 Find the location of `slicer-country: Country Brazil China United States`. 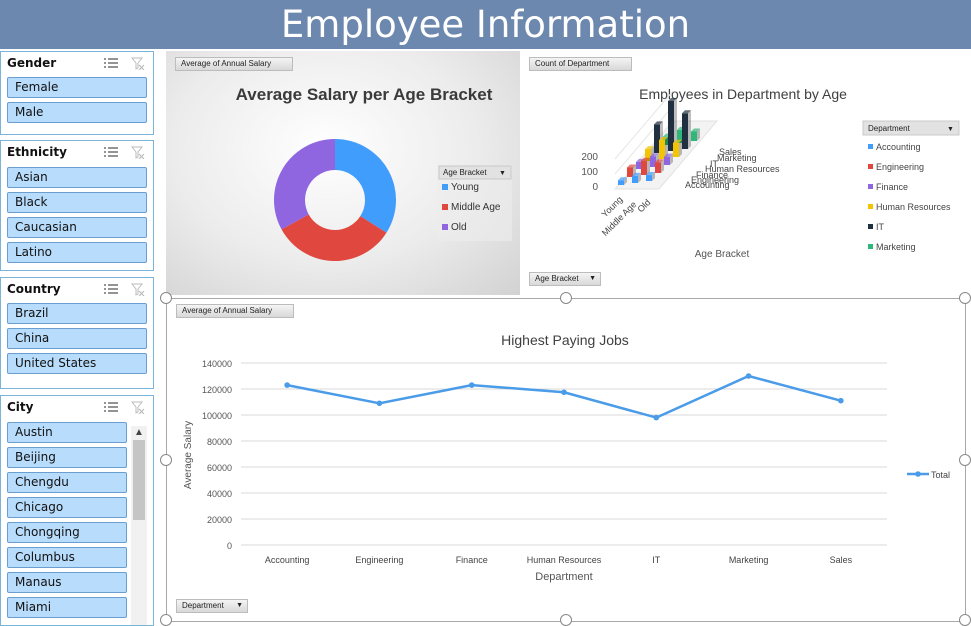

slicer-country: Country Brazil China United States is located at coordinates (77, 333).